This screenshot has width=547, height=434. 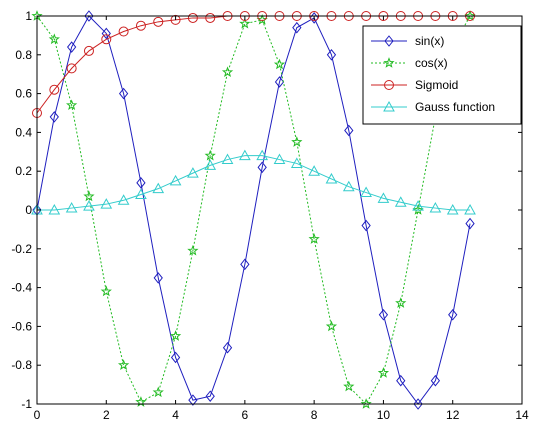 What do you see at coordinates (23, 132) in the screenshot?
I see `y-tick-label: 0.4` at bounding box center [23, 132].